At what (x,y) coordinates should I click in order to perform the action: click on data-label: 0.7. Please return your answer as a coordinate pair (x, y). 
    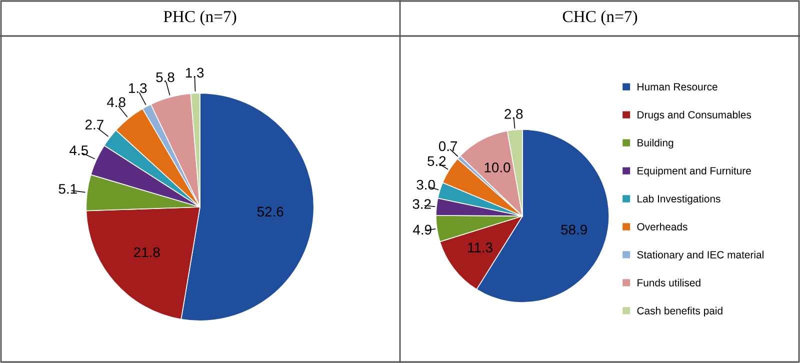
    Looking at the image, I should click on (447, 146).